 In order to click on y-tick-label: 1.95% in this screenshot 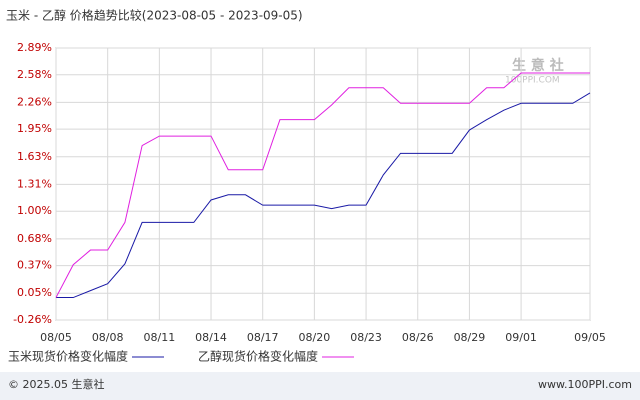, I will do `click(34, 128)`.